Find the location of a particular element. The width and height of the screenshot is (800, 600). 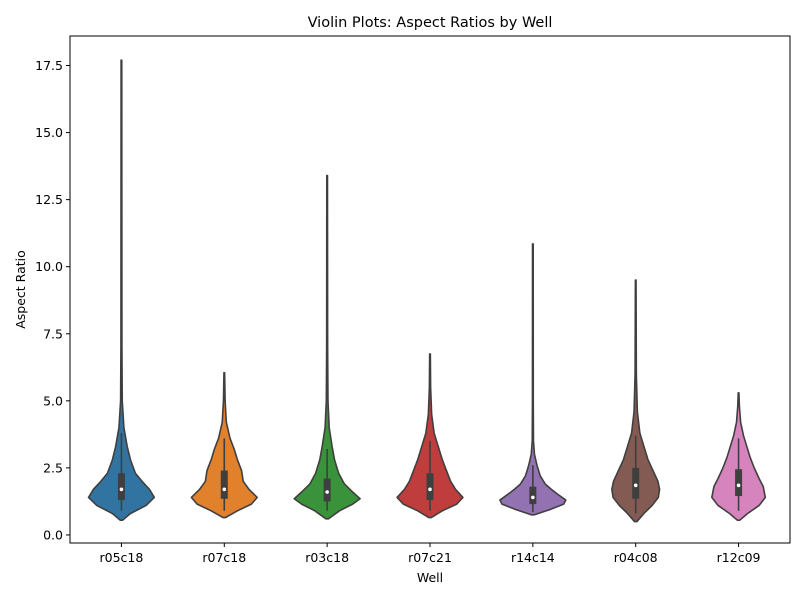

y-tick-label: 0.0 is located at coordinates (53, 534).